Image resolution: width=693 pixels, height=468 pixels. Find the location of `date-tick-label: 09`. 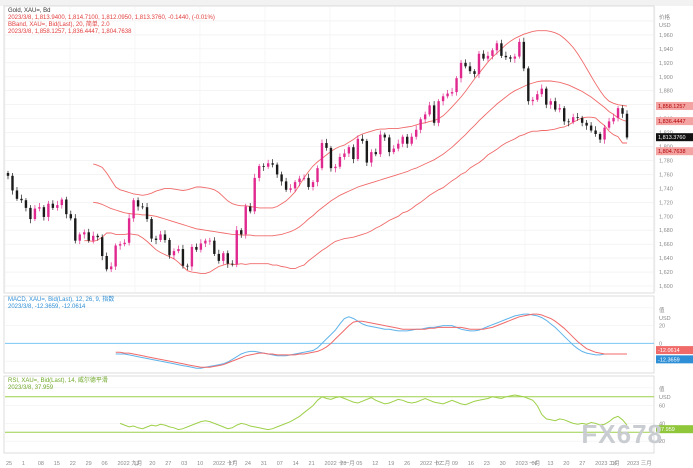

date-tick-label: 09 is located at coordinates (455, 464).